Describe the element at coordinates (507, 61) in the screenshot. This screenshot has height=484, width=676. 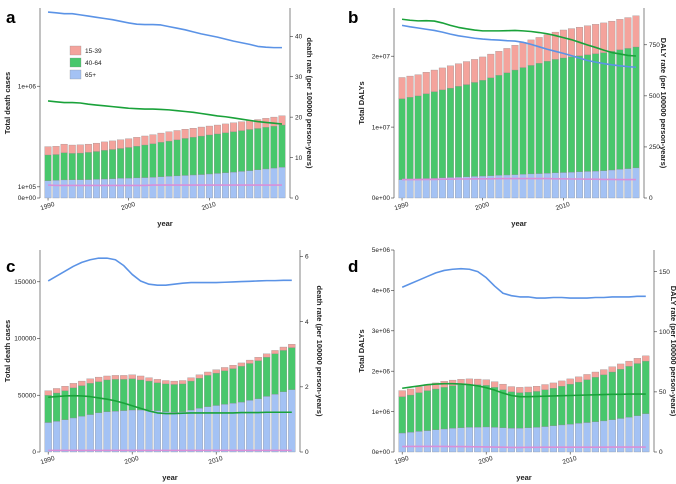
I see `bar-b-15-39-2003` at that location.